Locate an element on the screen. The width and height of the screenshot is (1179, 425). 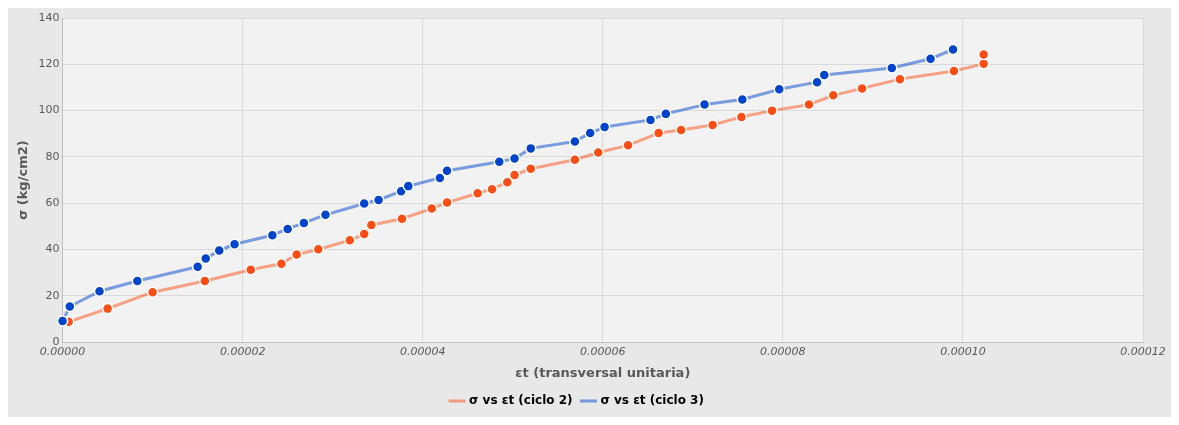
y-tick-label: 40 is located at coordinates (52, 249).